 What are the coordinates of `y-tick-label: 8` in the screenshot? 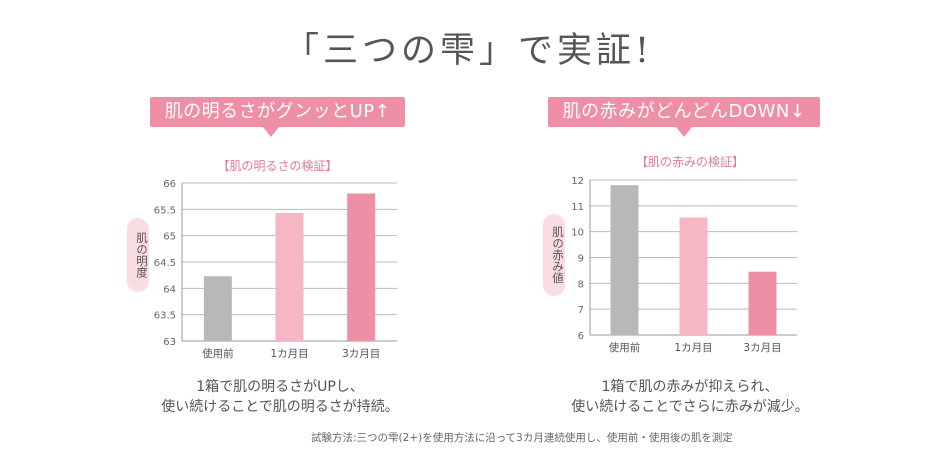 It's located at (581, 284).